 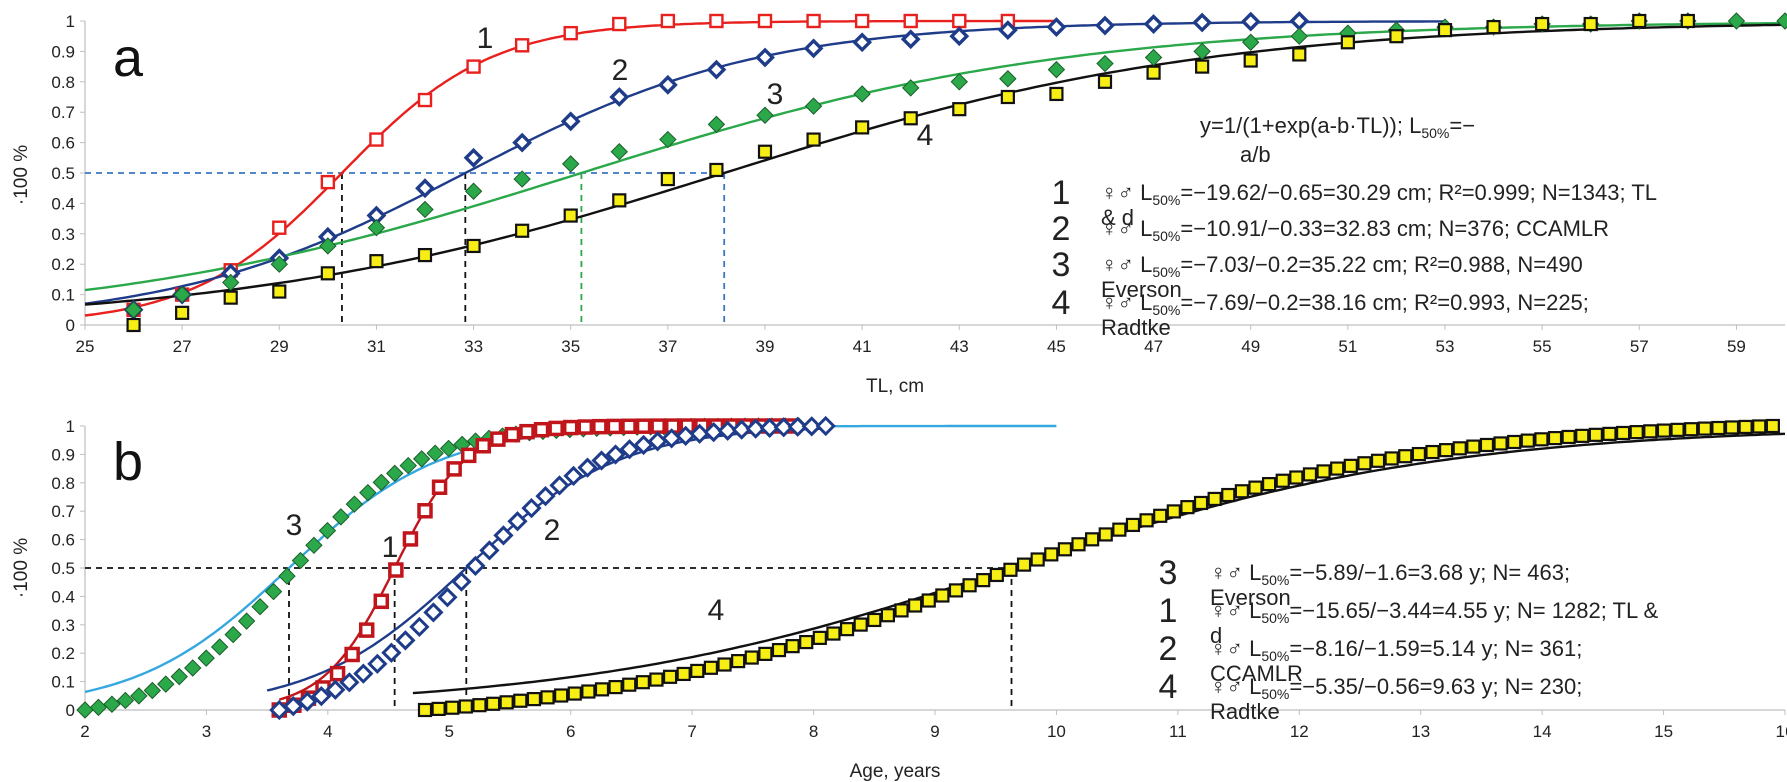 I want to click on legend-number-2: 2, so click(x=1168, y=649).